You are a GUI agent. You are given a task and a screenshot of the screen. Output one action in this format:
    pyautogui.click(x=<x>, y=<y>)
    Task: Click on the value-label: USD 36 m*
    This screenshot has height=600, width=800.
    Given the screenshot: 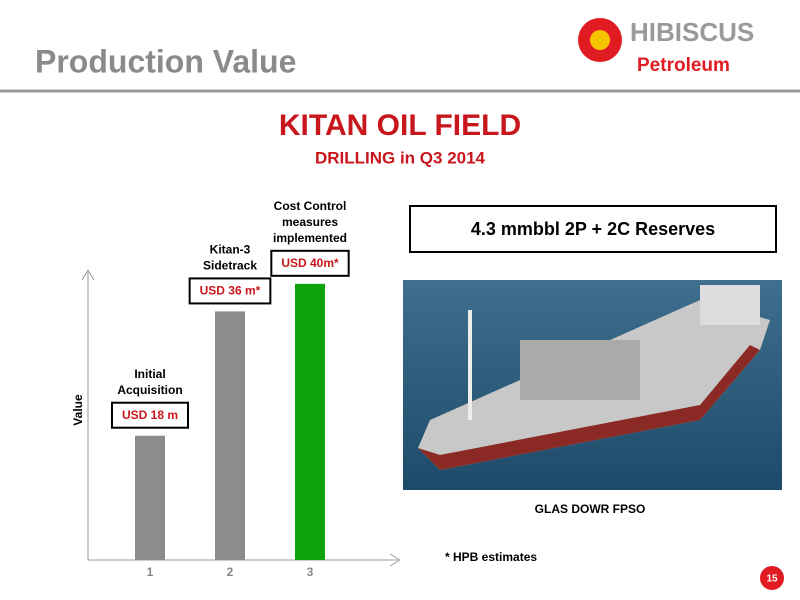 What is the action you would take?
    pyautogui.click(x=230, y=291)
    